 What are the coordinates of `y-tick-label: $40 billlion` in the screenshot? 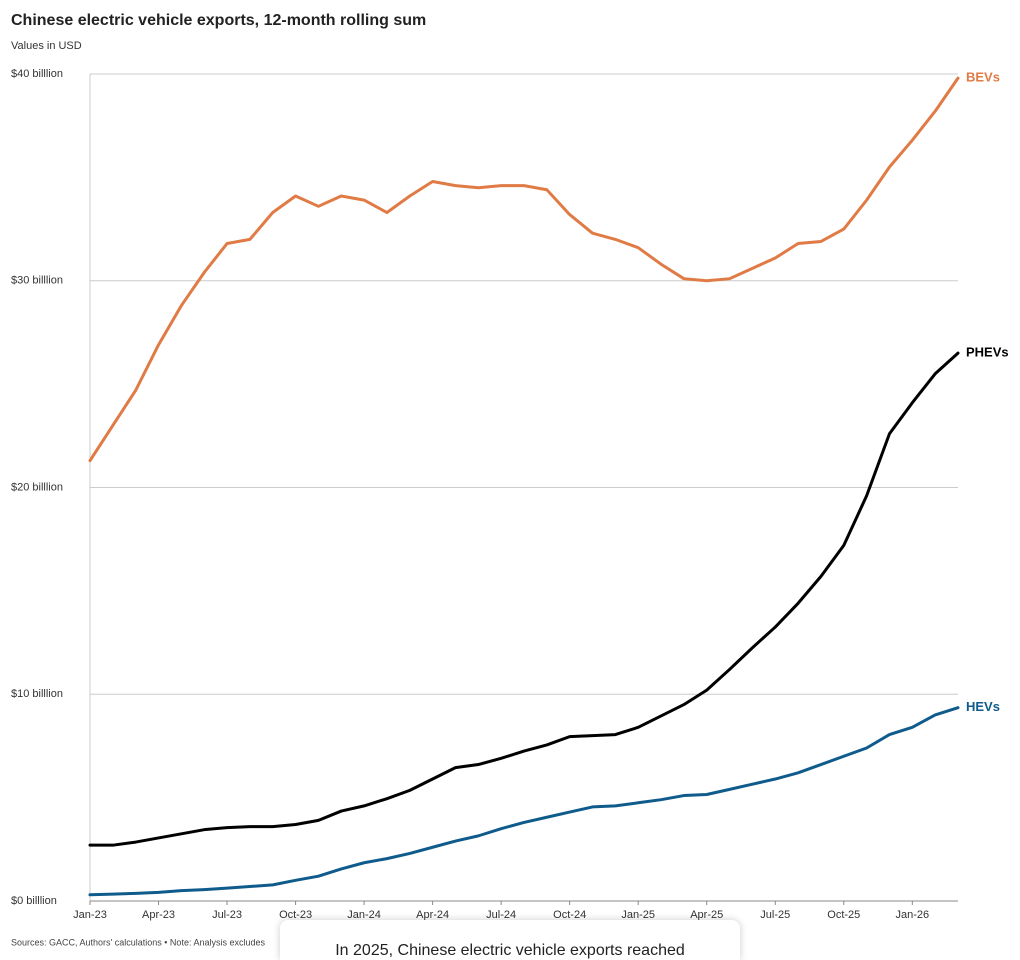 It's located at (37, 74).